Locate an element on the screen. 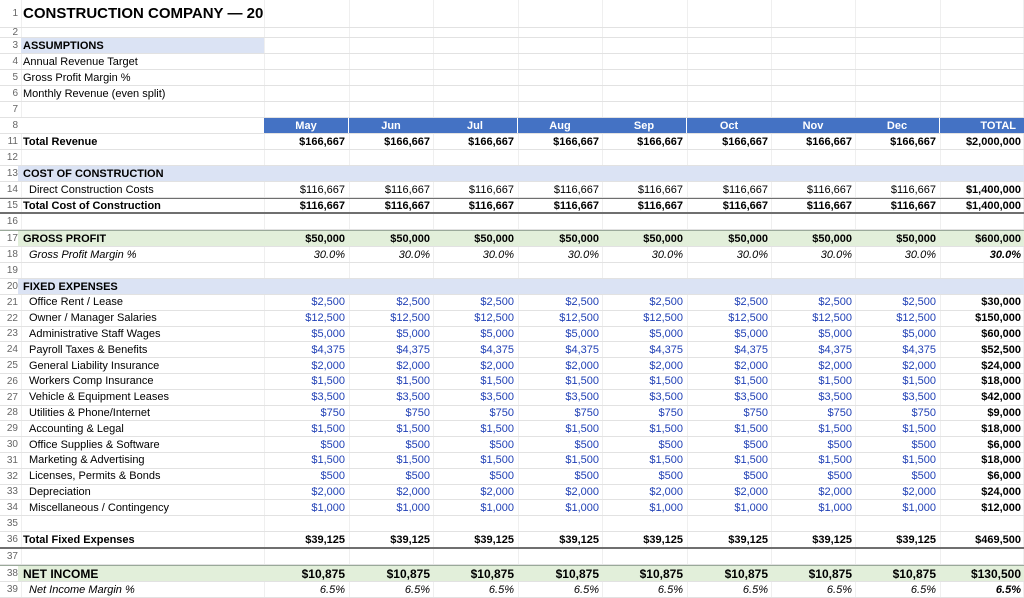 This screenshot has height=598, width=1024. value-cell: $10,875 is located at coordinates (492, 573).